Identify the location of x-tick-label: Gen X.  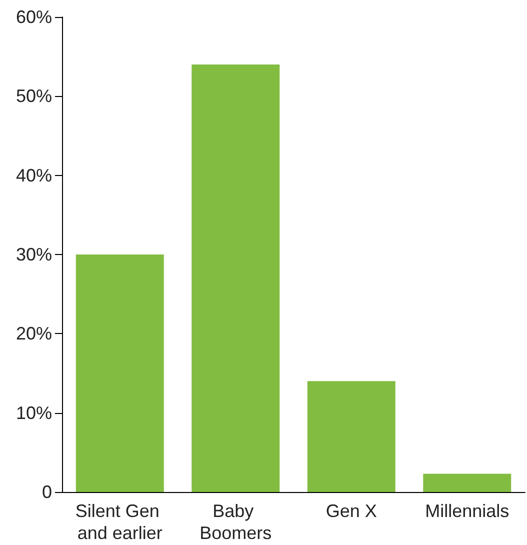
(351, 511).